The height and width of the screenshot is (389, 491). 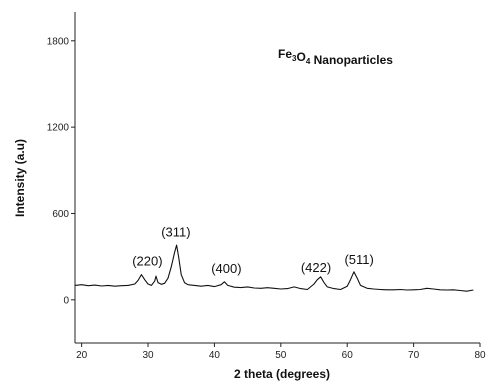 What do you see at coordinates (316, 267) in the screenshot?
I see `peak-label: (422)` at bounding box center [316, 267].